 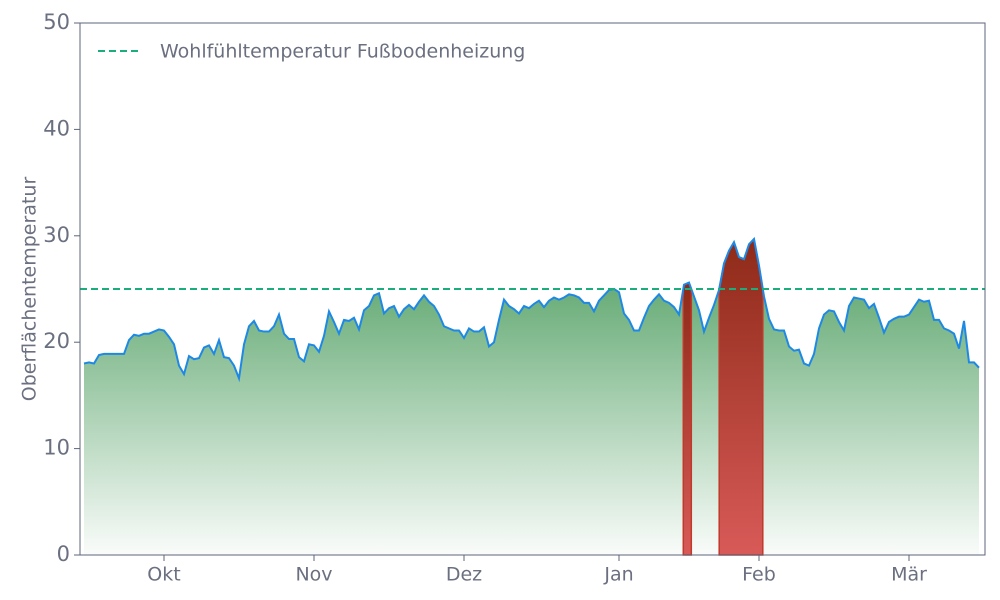 What do you see at coordinates (909, 575) in the screenshot?
I see `x-tick-label: Mär` at bounding box center [909, 575].